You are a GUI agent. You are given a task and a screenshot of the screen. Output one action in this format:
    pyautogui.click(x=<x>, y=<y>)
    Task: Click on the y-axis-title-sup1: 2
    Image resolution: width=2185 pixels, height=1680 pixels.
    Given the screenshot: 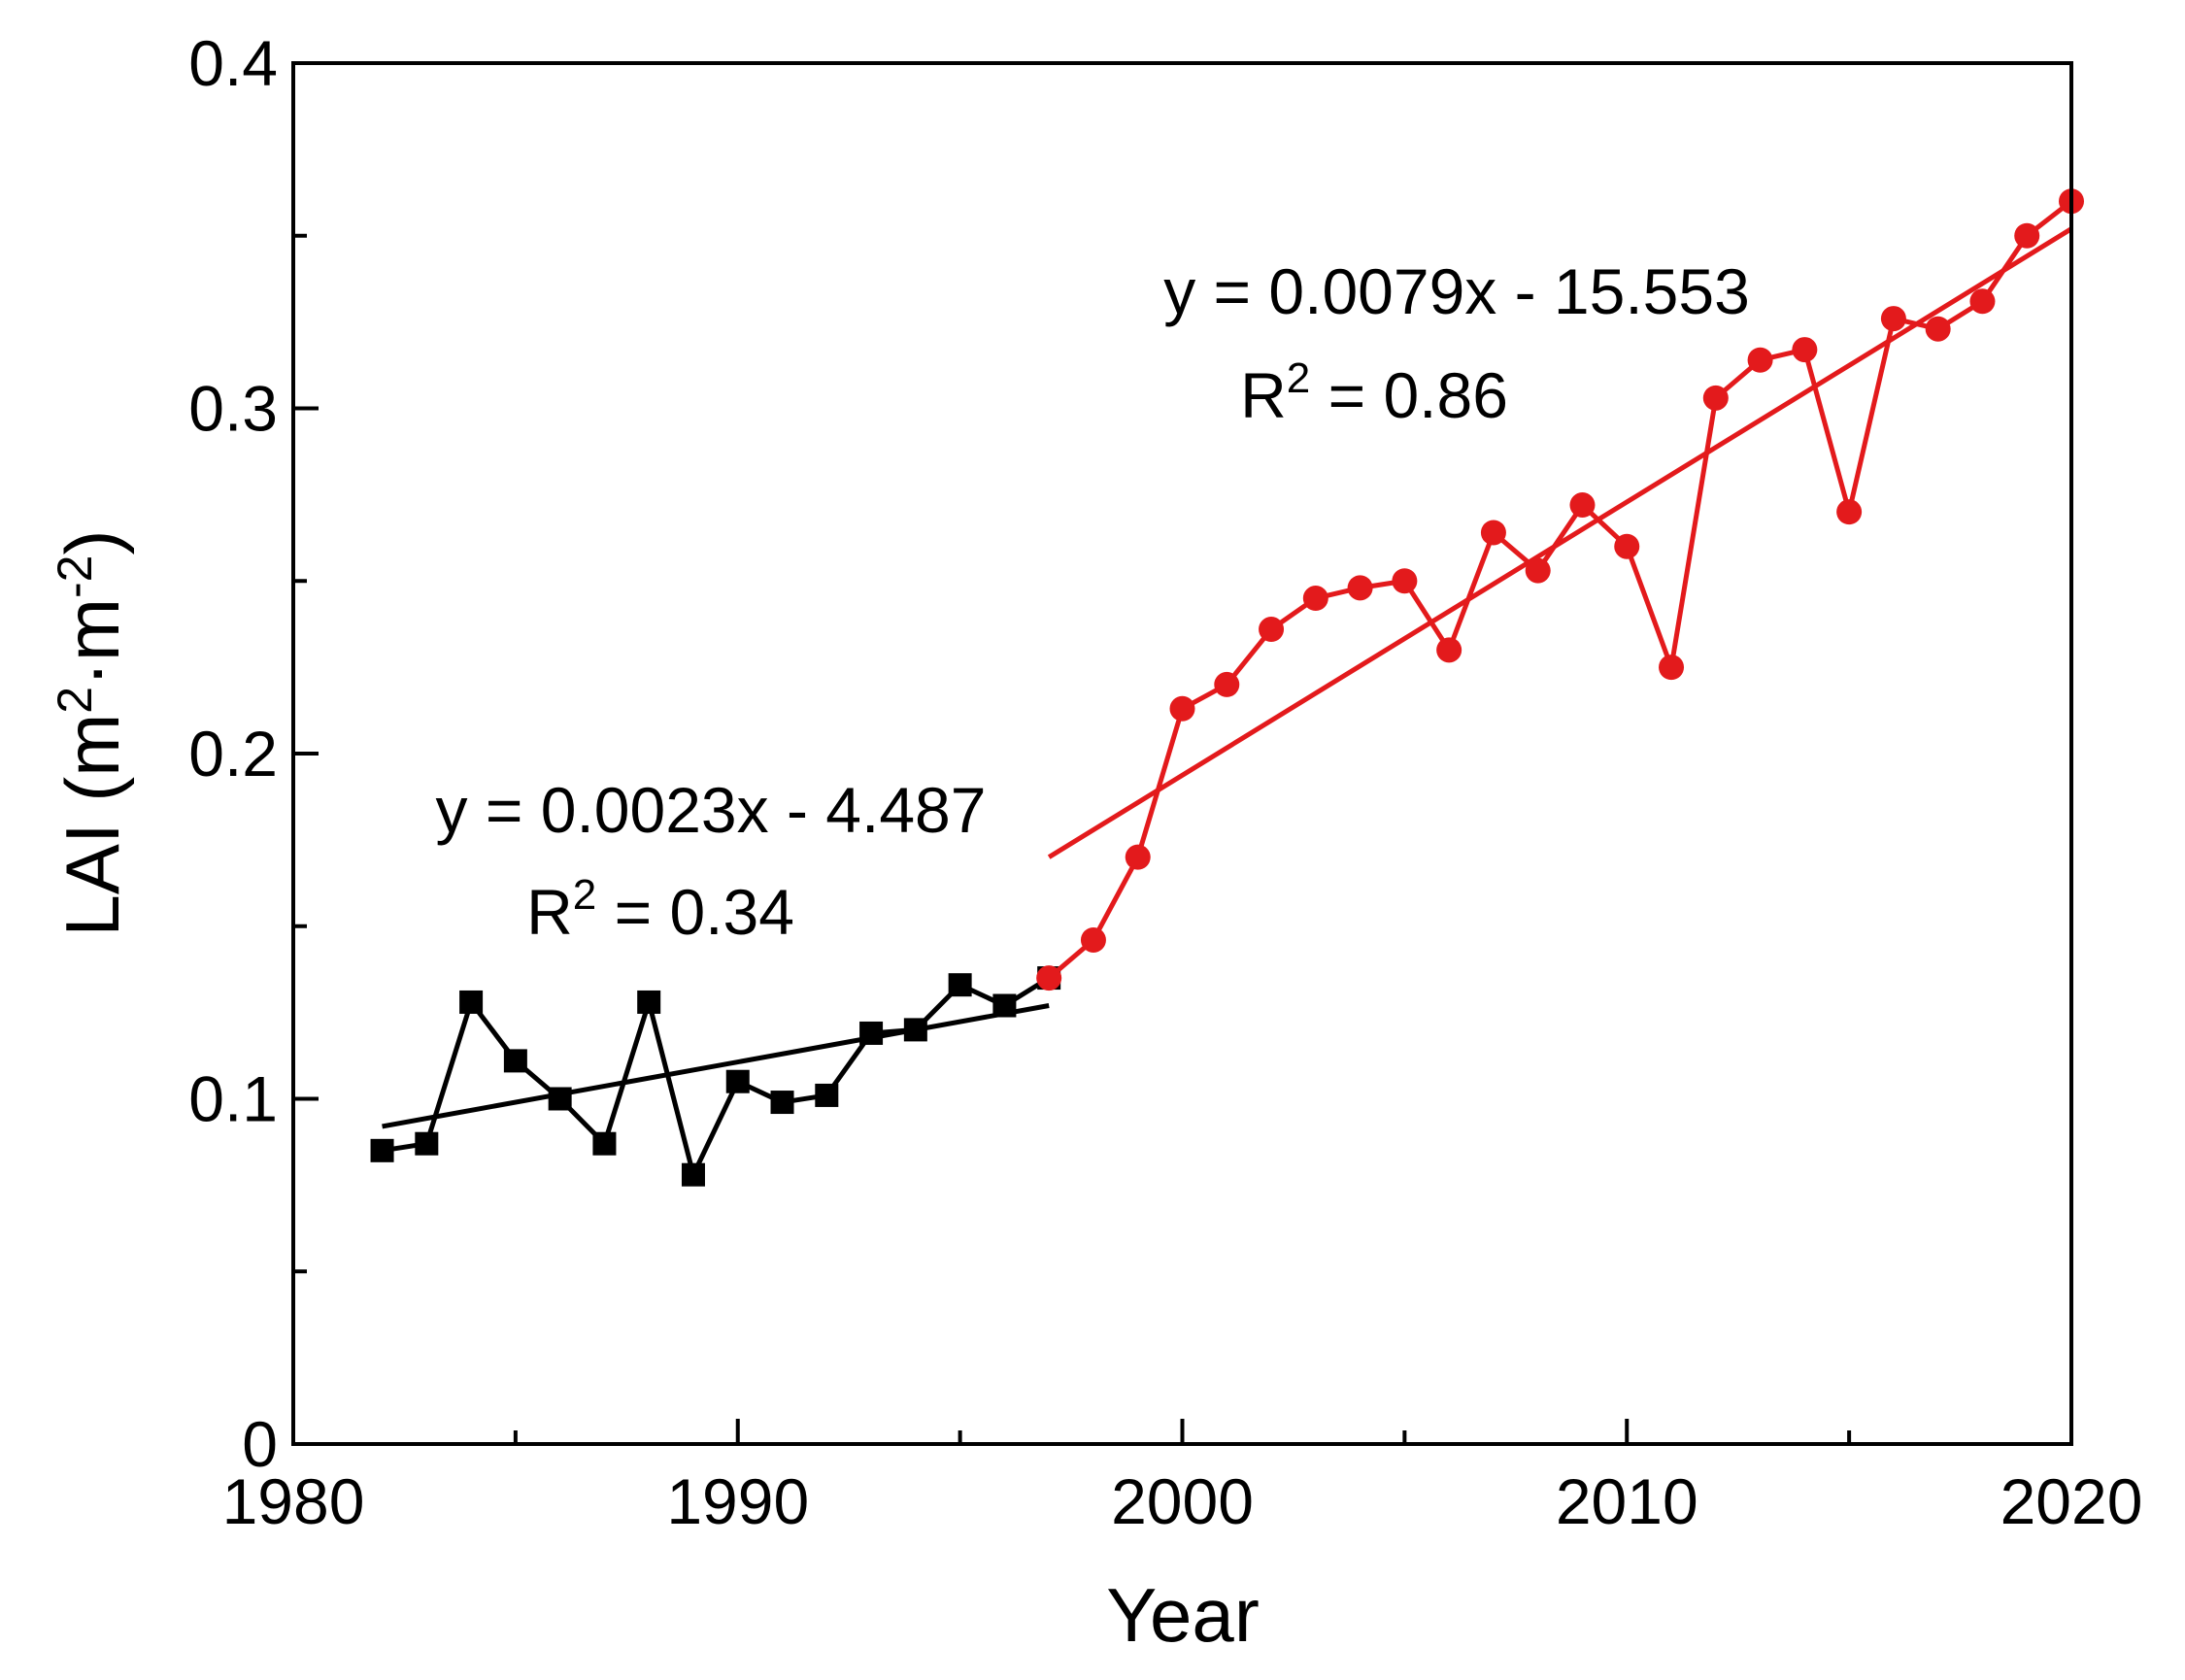 What is the action you would take?
    pyautogui.click(x=75, y=700)
    